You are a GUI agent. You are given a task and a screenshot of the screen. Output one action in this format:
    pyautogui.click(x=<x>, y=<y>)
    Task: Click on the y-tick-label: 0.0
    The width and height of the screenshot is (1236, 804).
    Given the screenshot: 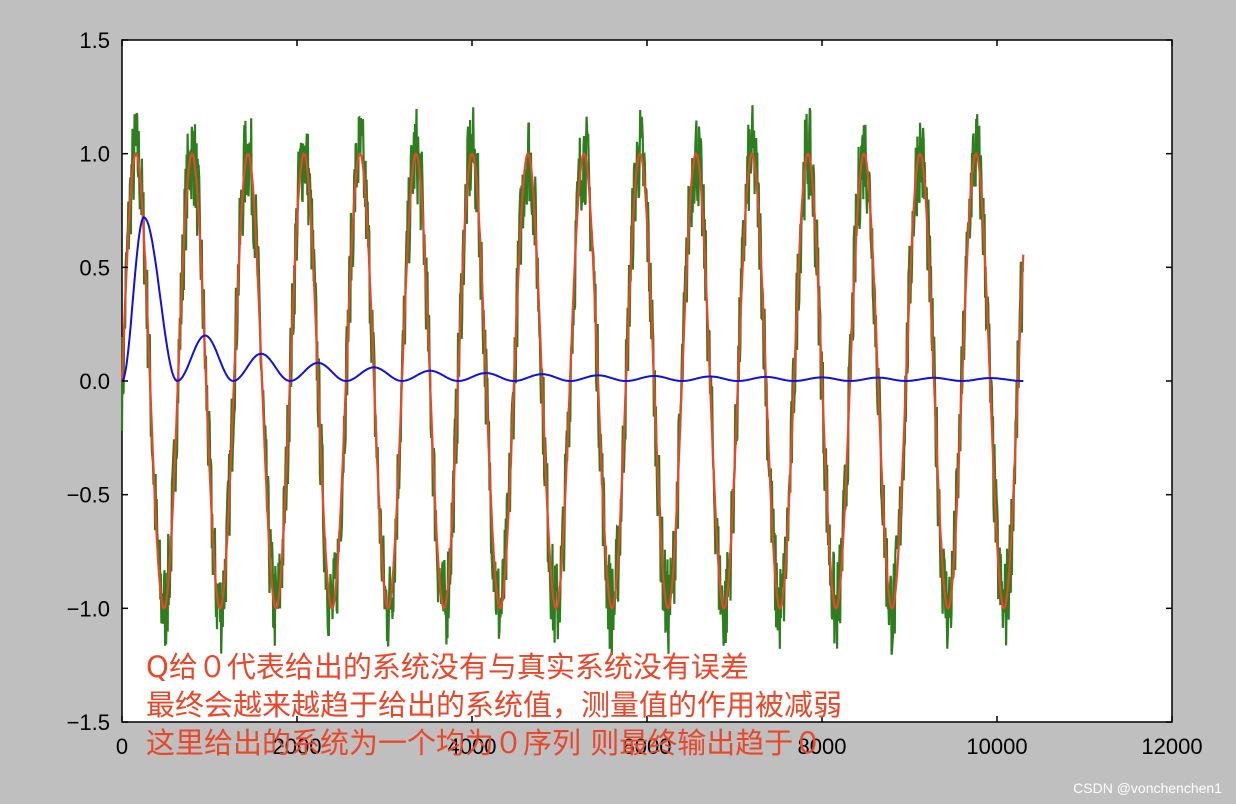 What is the action you would take?
    pyautogui.click(x=94, y=381)
    